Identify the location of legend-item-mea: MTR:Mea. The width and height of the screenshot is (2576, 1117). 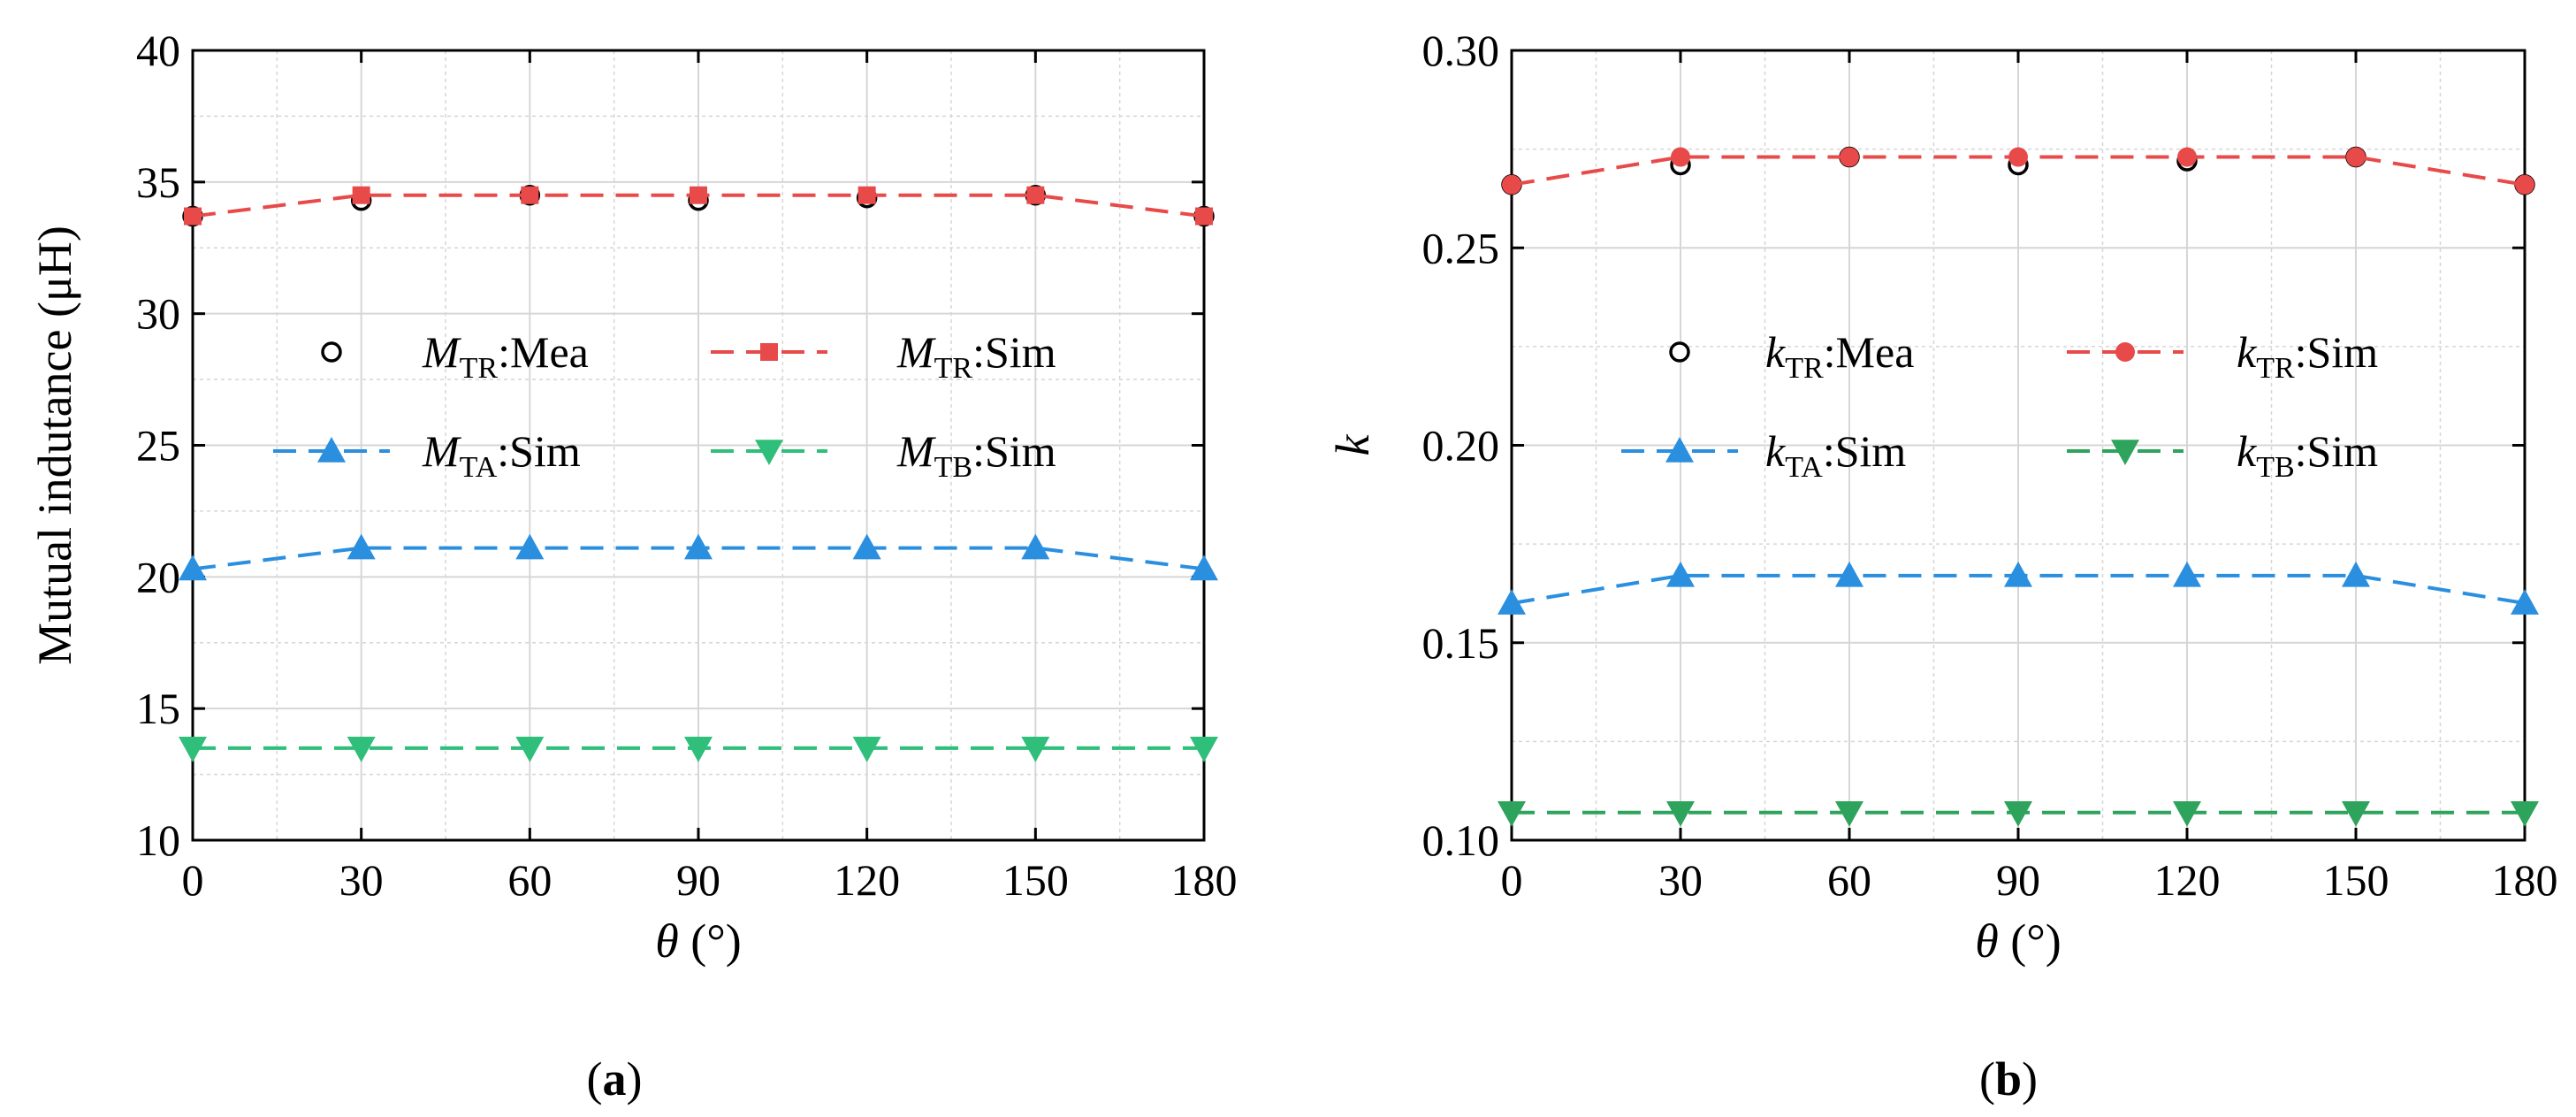
(455, 356).